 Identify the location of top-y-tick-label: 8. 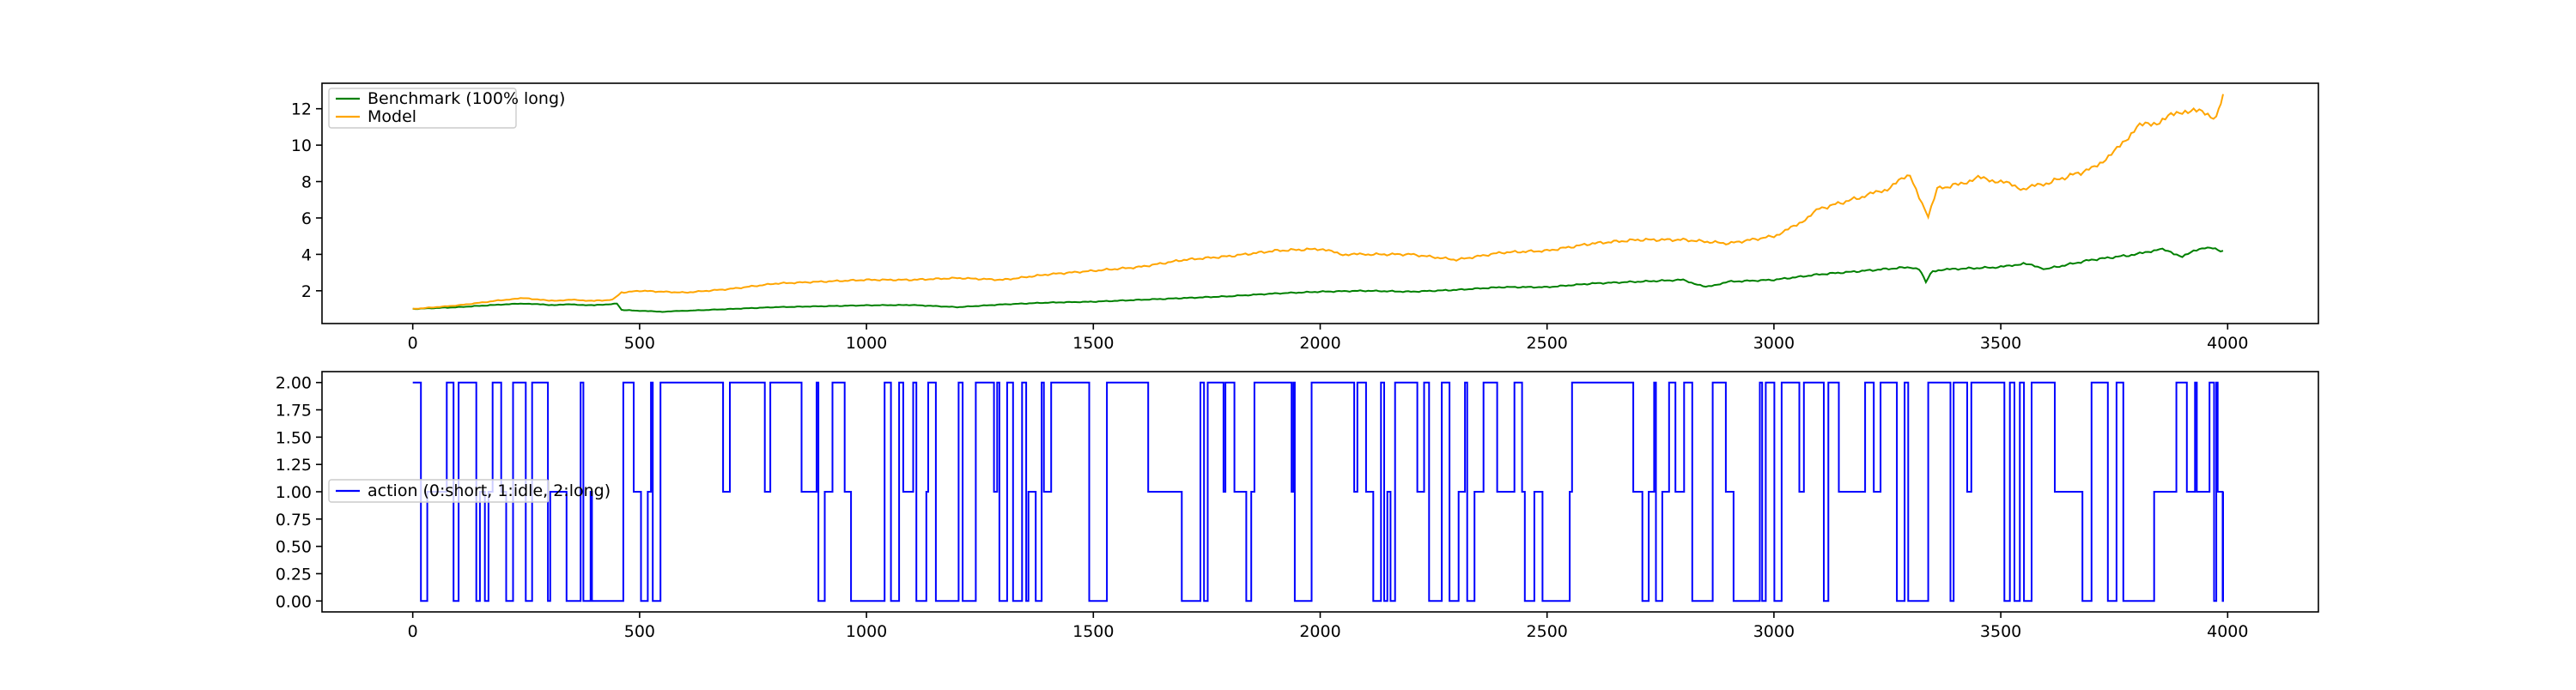
(306, 182).